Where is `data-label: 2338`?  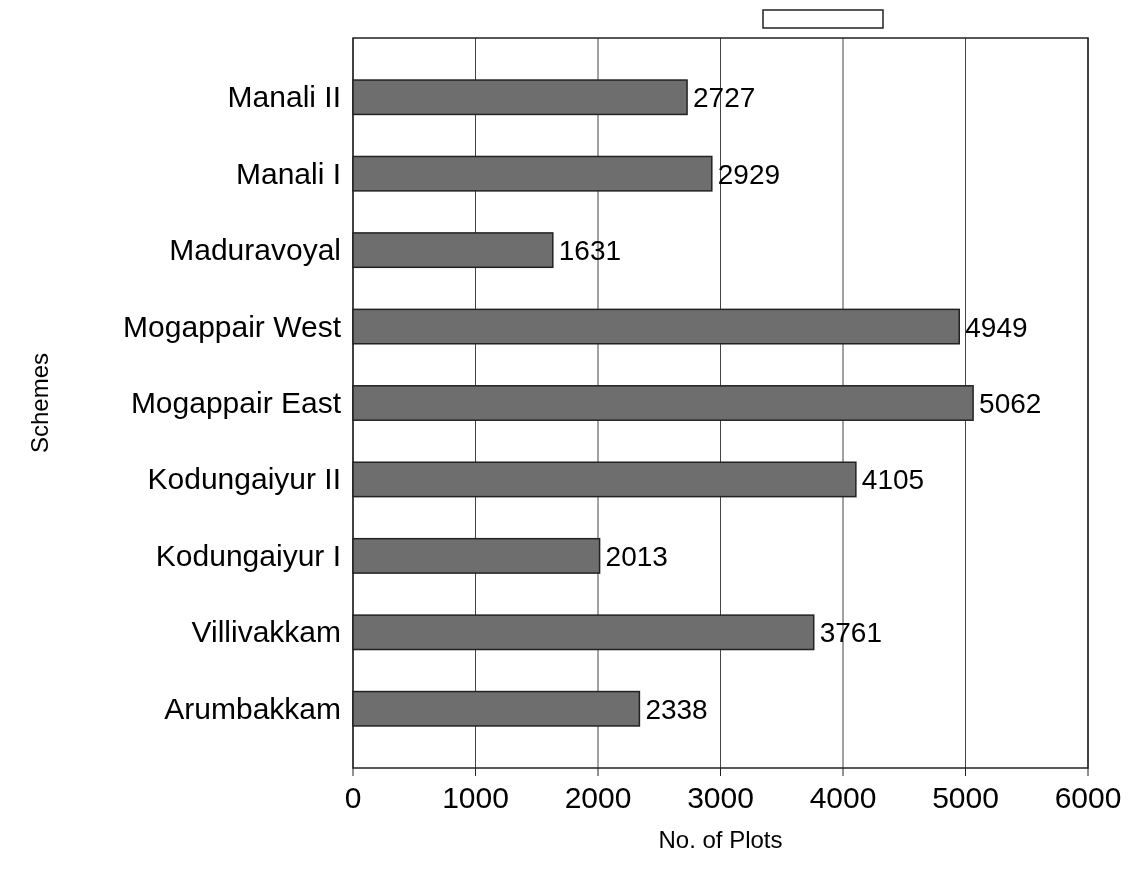 data-label: 2338 is located at coordinates (676, 709).